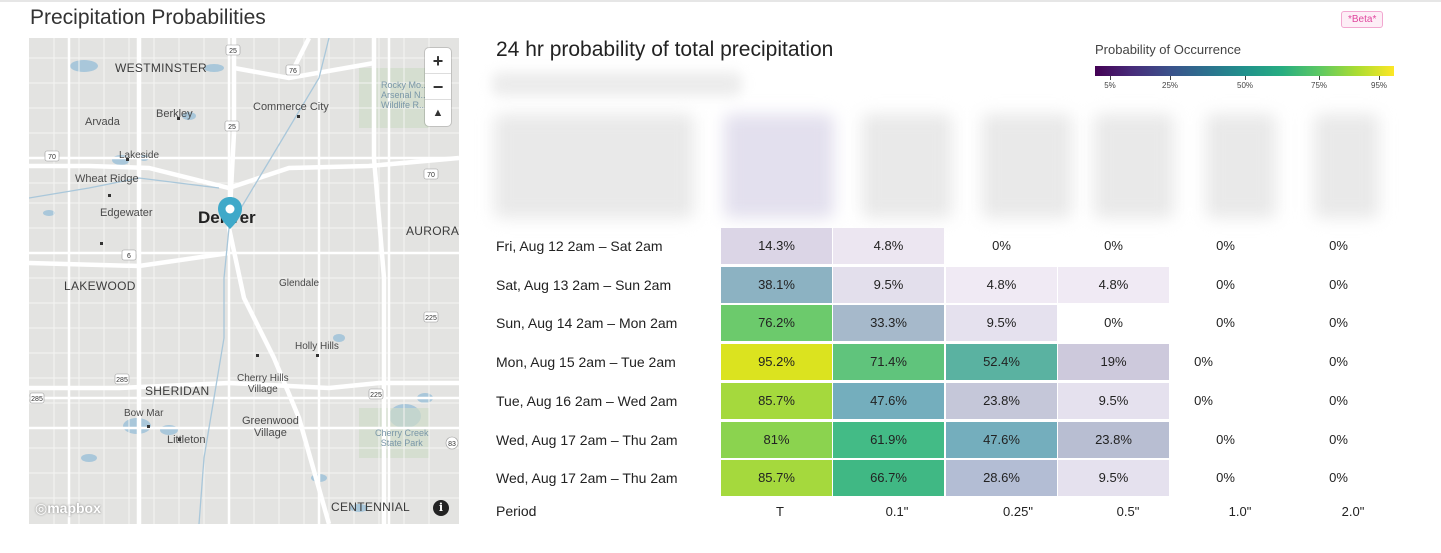  I want to click on info-icon: i, so click(441, 508).